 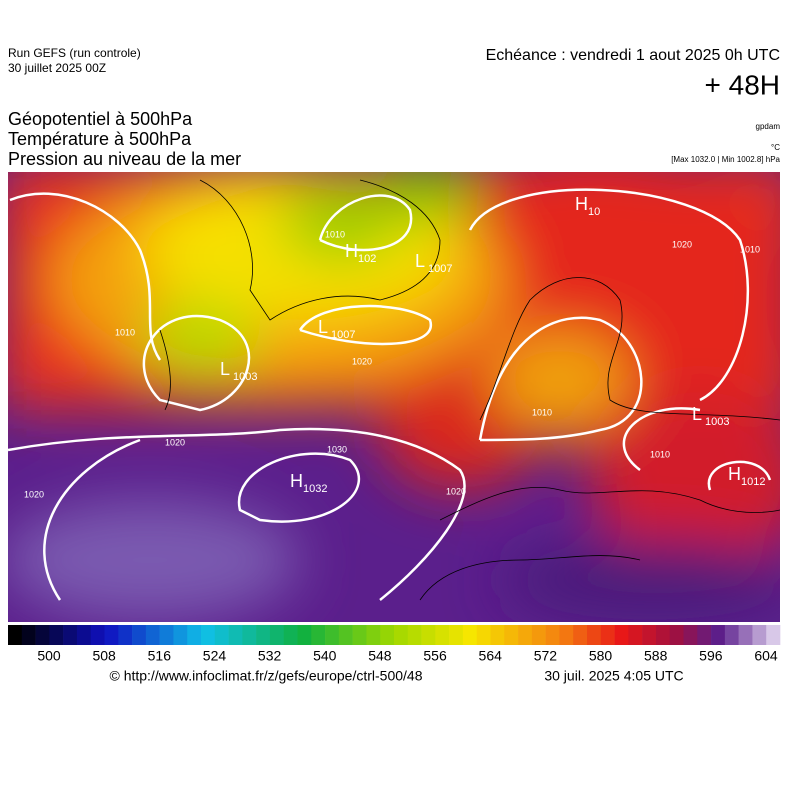 I want to click on pressure-center: H 10, so click(x=587, y=206).